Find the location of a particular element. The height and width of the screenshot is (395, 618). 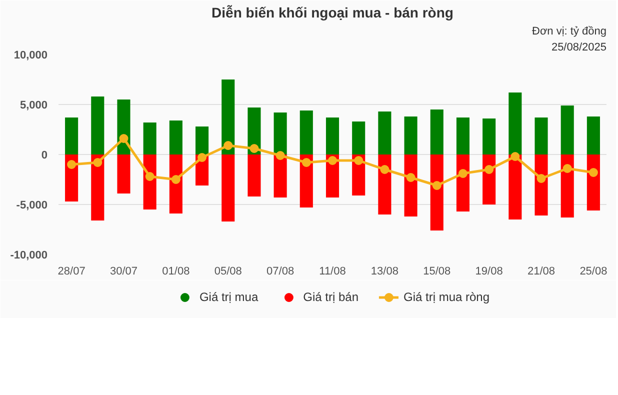

x-tick-label: 25/08 is located at coordinates (594, 272).